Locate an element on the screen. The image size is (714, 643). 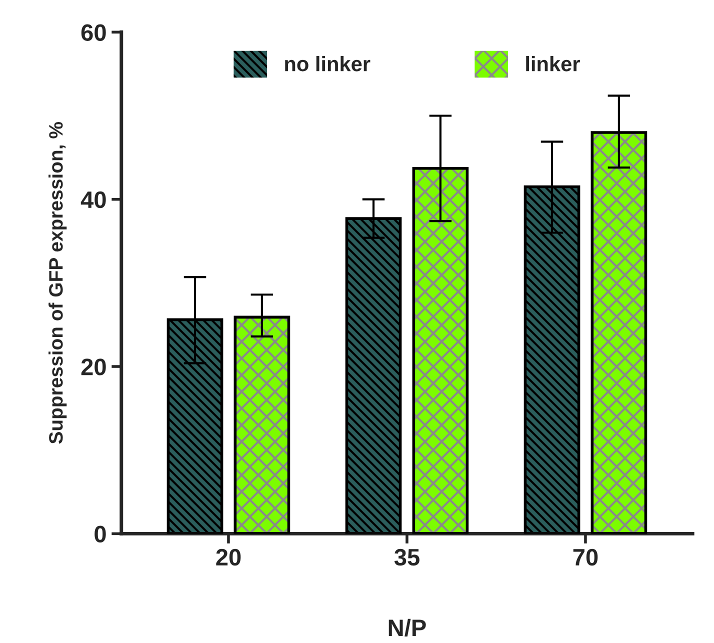
y-tick-label: 20 is located at coordinates (93, 367).